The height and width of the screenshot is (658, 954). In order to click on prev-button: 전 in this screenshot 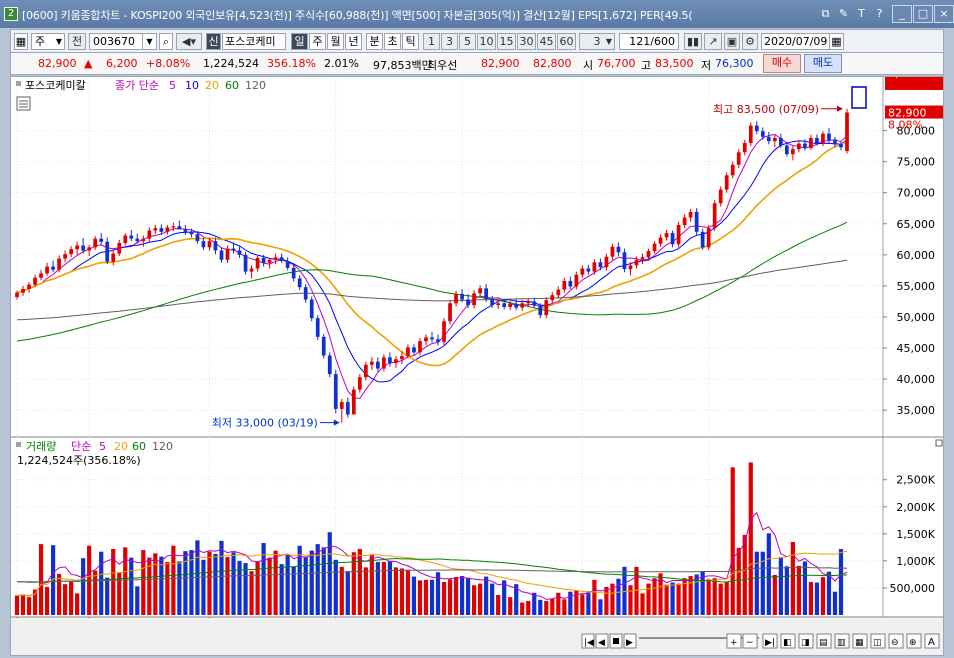, I will do `click(77, 41)`.